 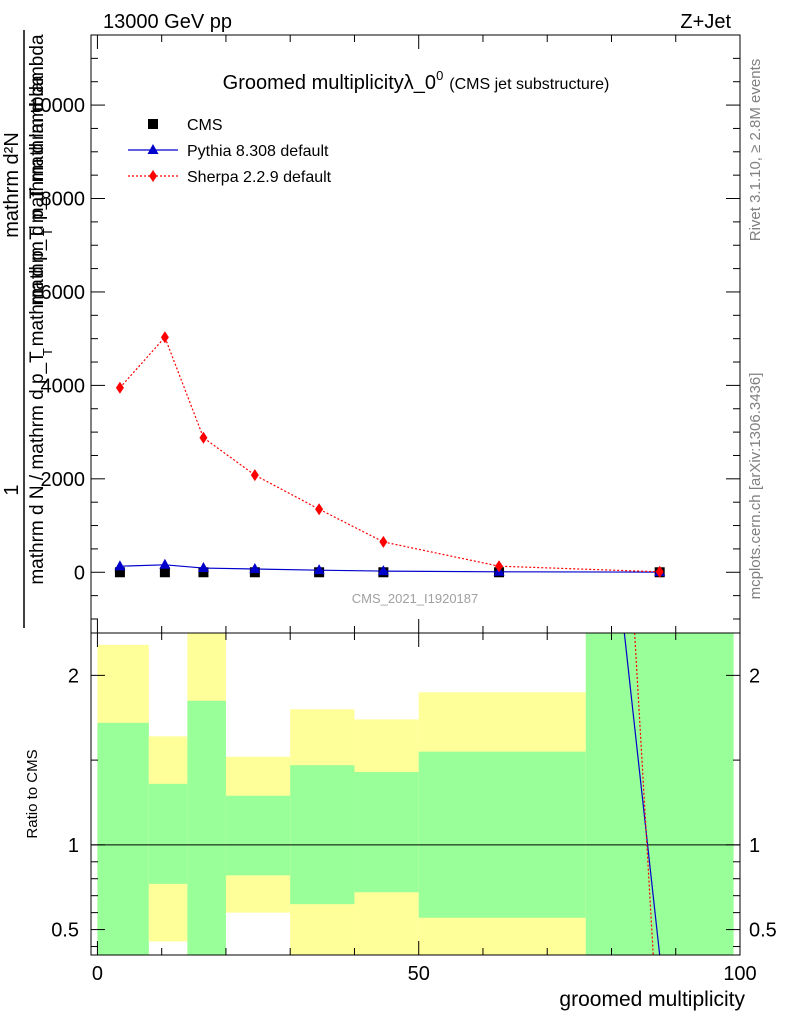 I want to click on series-line, so click(x=389, y=568).